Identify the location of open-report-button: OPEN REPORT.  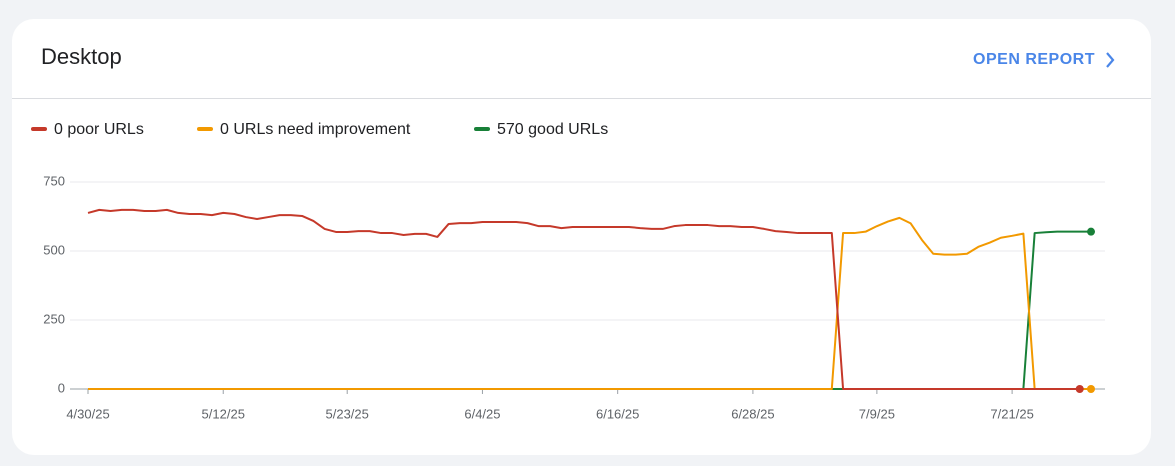
(1044, 59).